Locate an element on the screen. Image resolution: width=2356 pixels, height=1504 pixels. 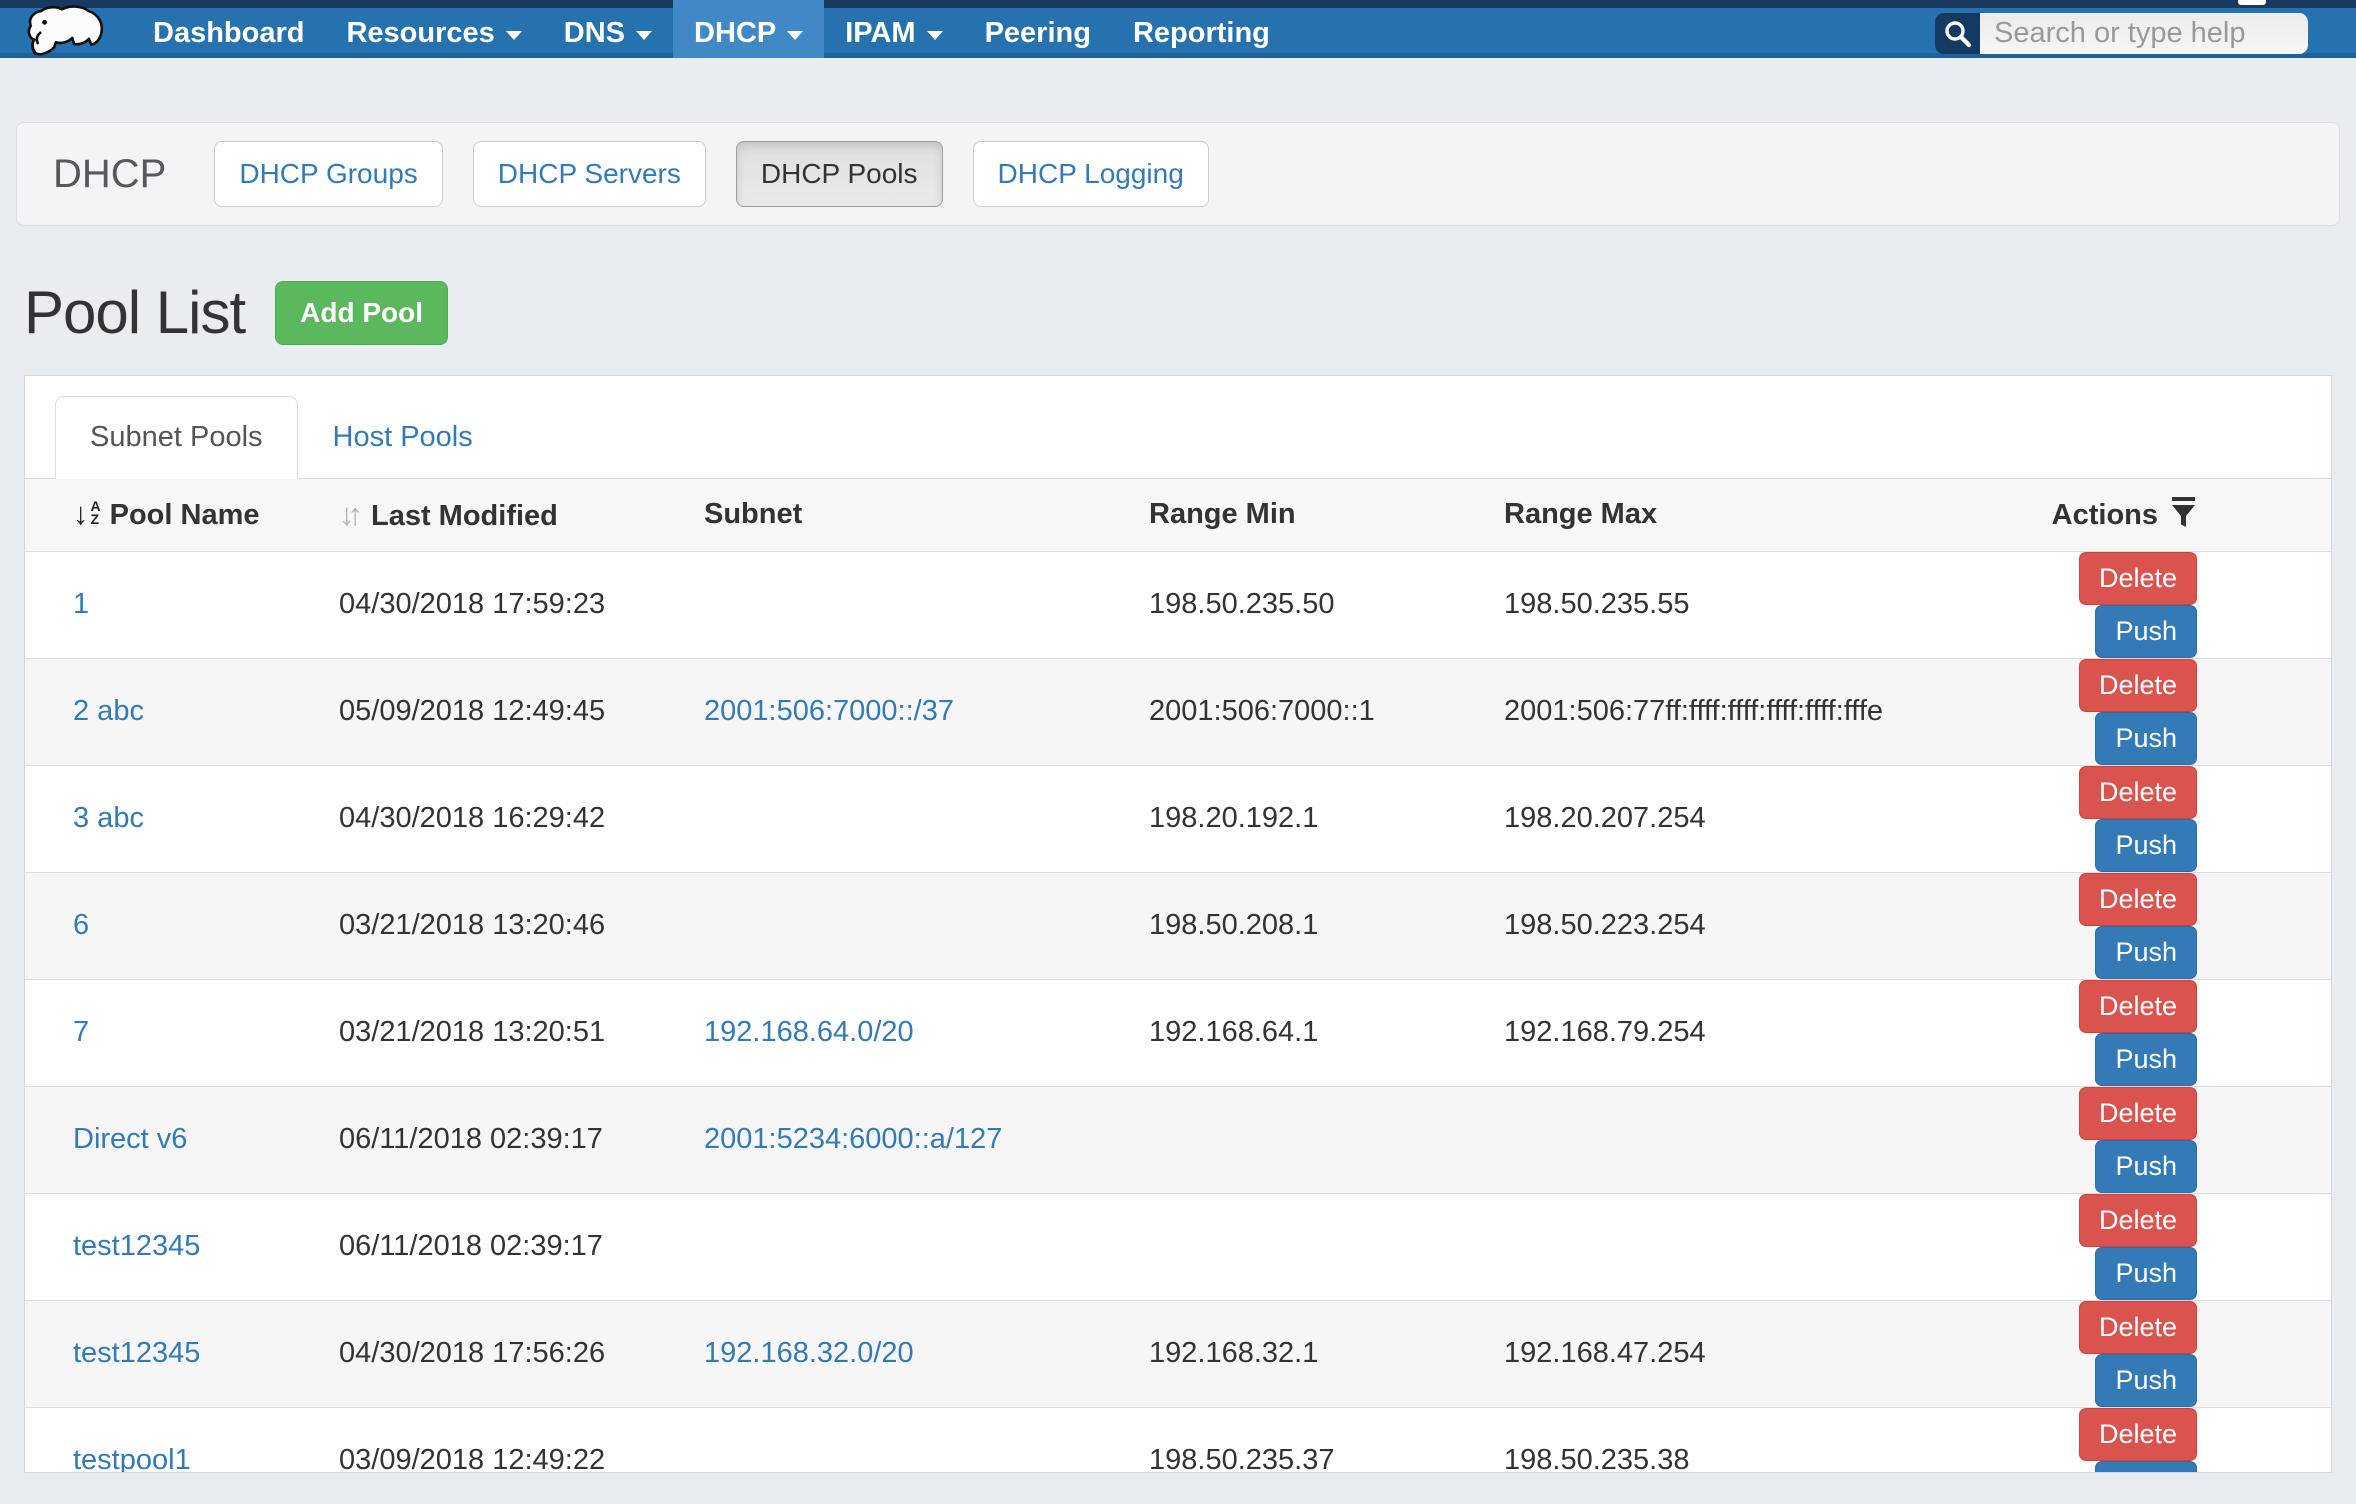
subnet-cell: 2001:5234:6000::a/127 is located at coordinates (902, 1139).